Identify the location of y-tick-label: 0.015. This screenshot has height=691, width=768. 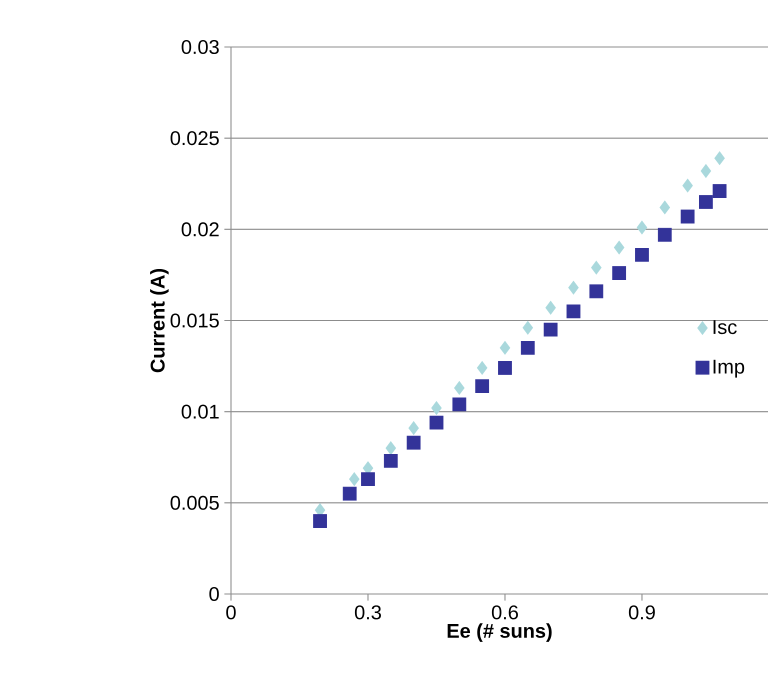
(194, 320).